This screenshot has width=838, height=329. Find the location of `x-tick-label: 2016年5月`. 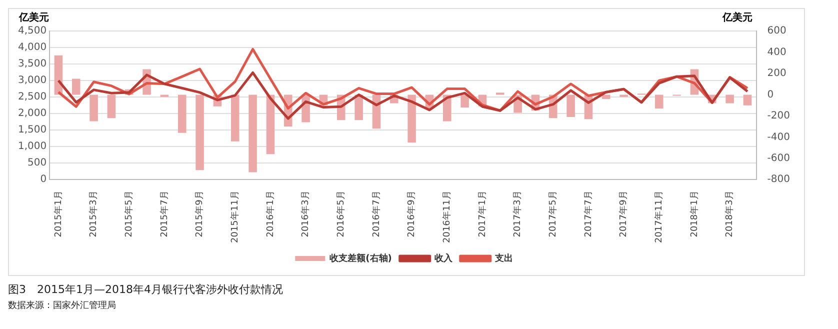

x-tick-label: 2016年5月 is located at coordinates (340, 214).